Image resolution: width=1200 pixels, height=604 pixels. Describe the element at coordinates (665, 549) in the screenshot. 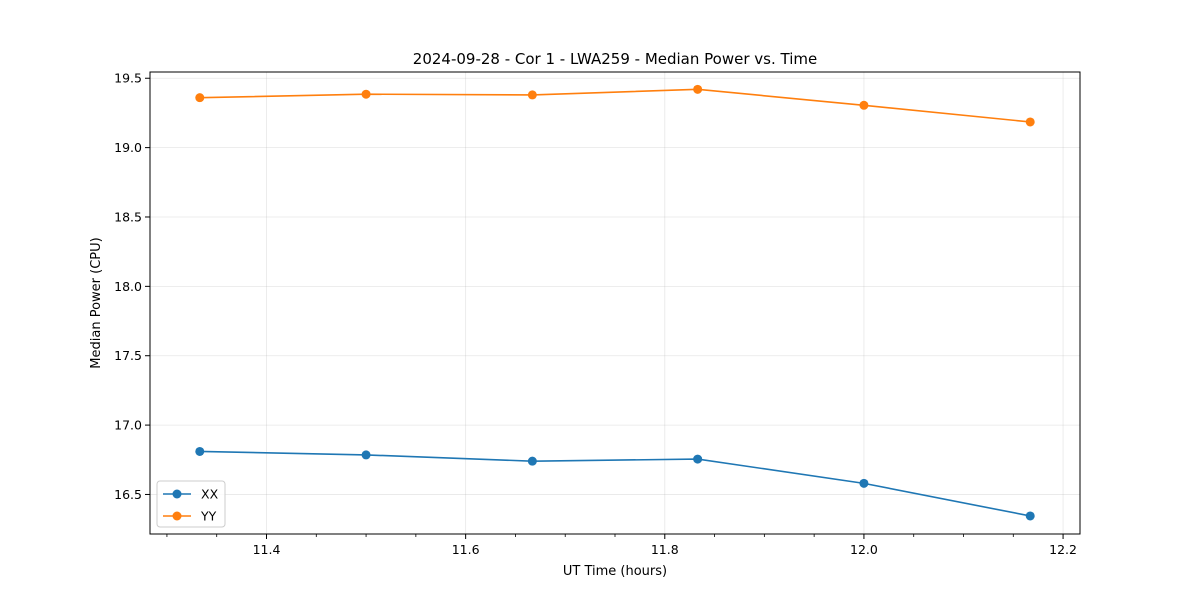

I see `x-tick-label: 11.8` at that location.